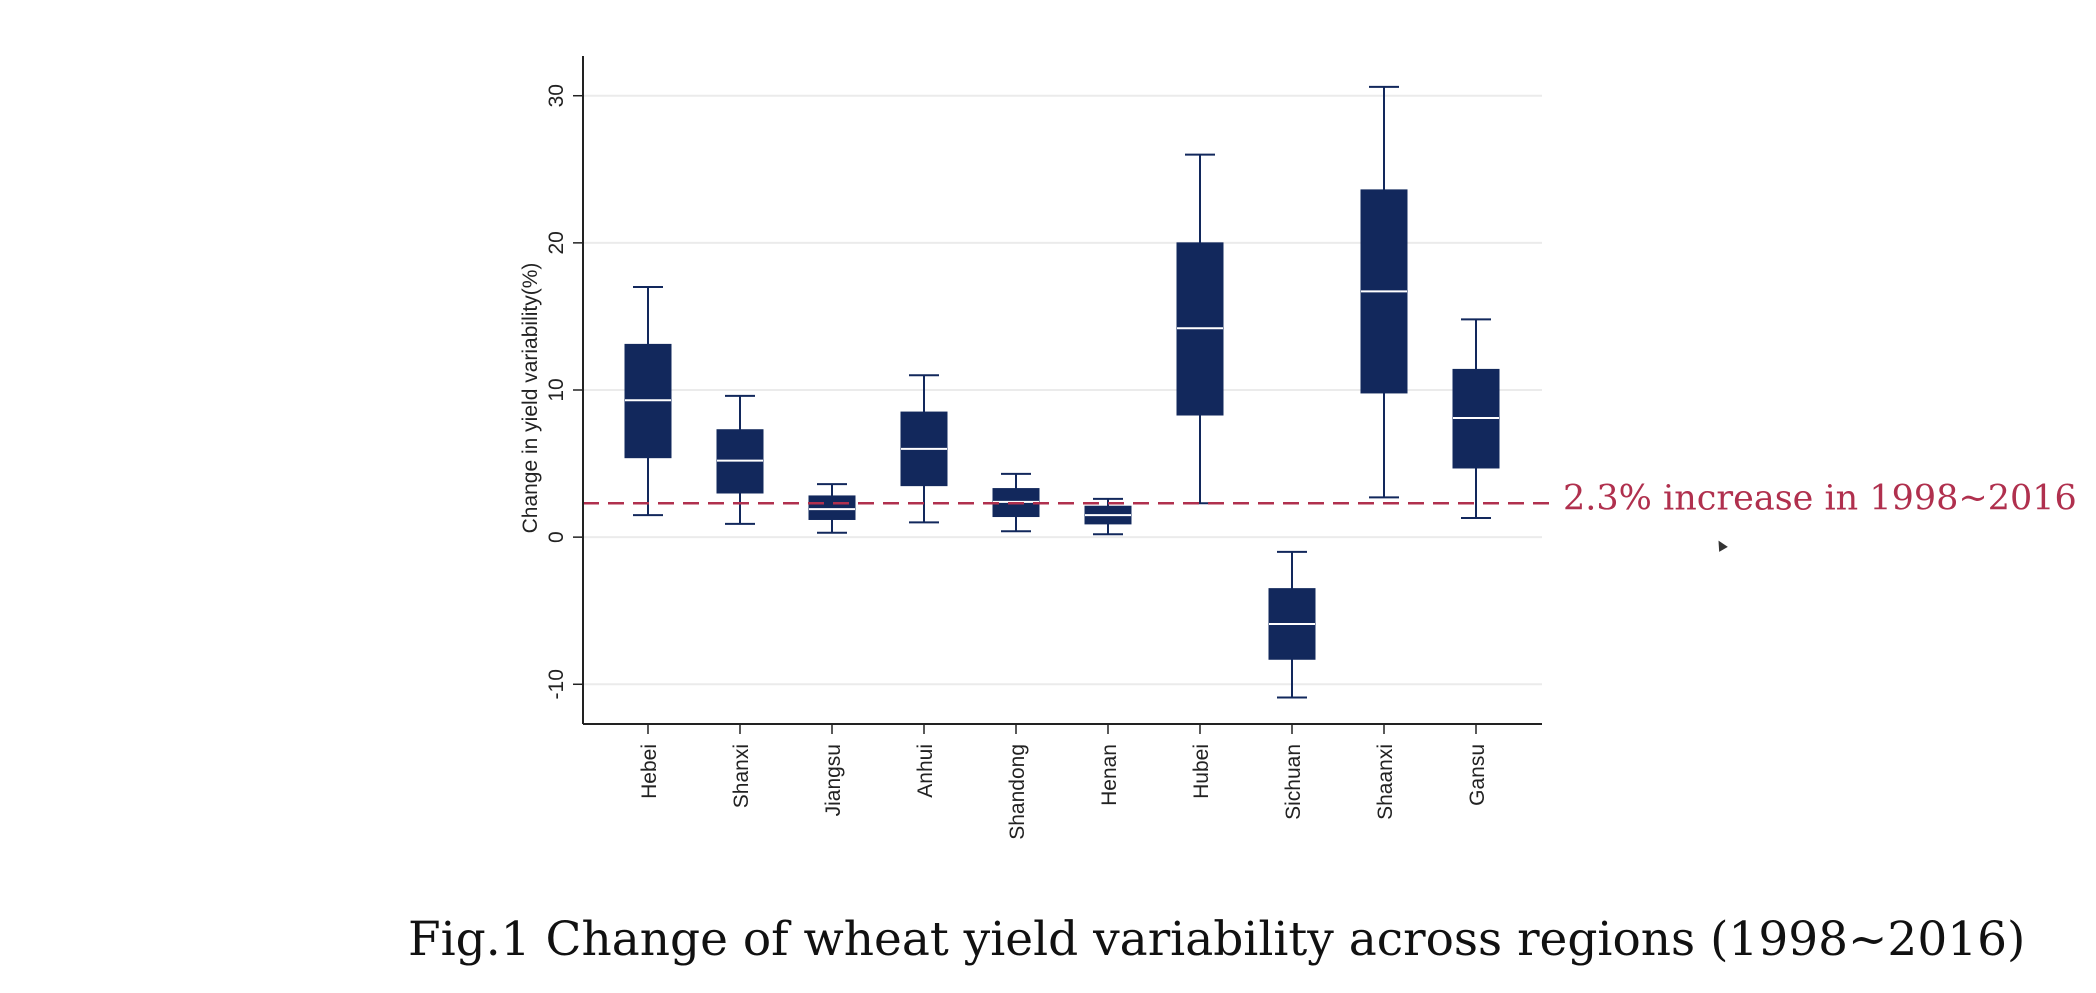  Describe the element at coordinates (1820, 498) in the screenshot. I see `reference-line-label: 2.3% increase in 1998~2016` at that location.